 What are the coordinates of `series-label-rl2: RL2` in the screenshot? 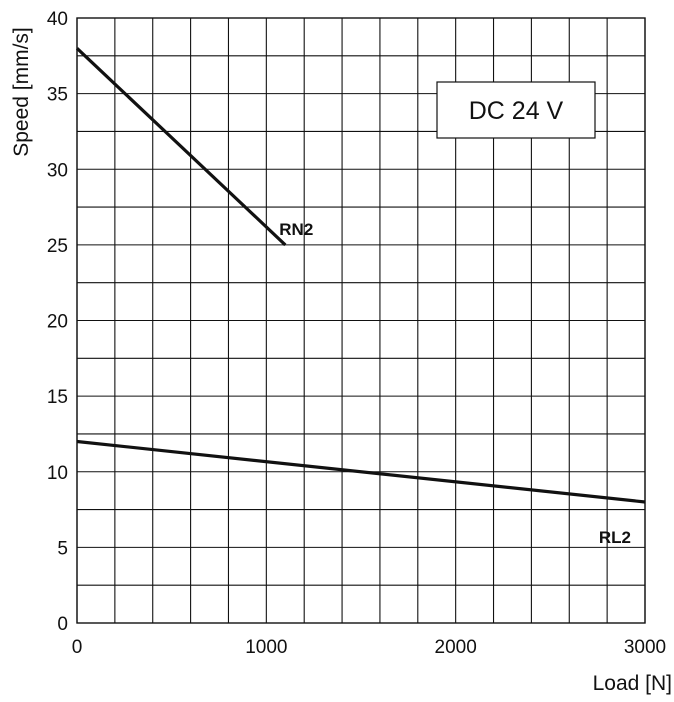 It's located at (615, 537).